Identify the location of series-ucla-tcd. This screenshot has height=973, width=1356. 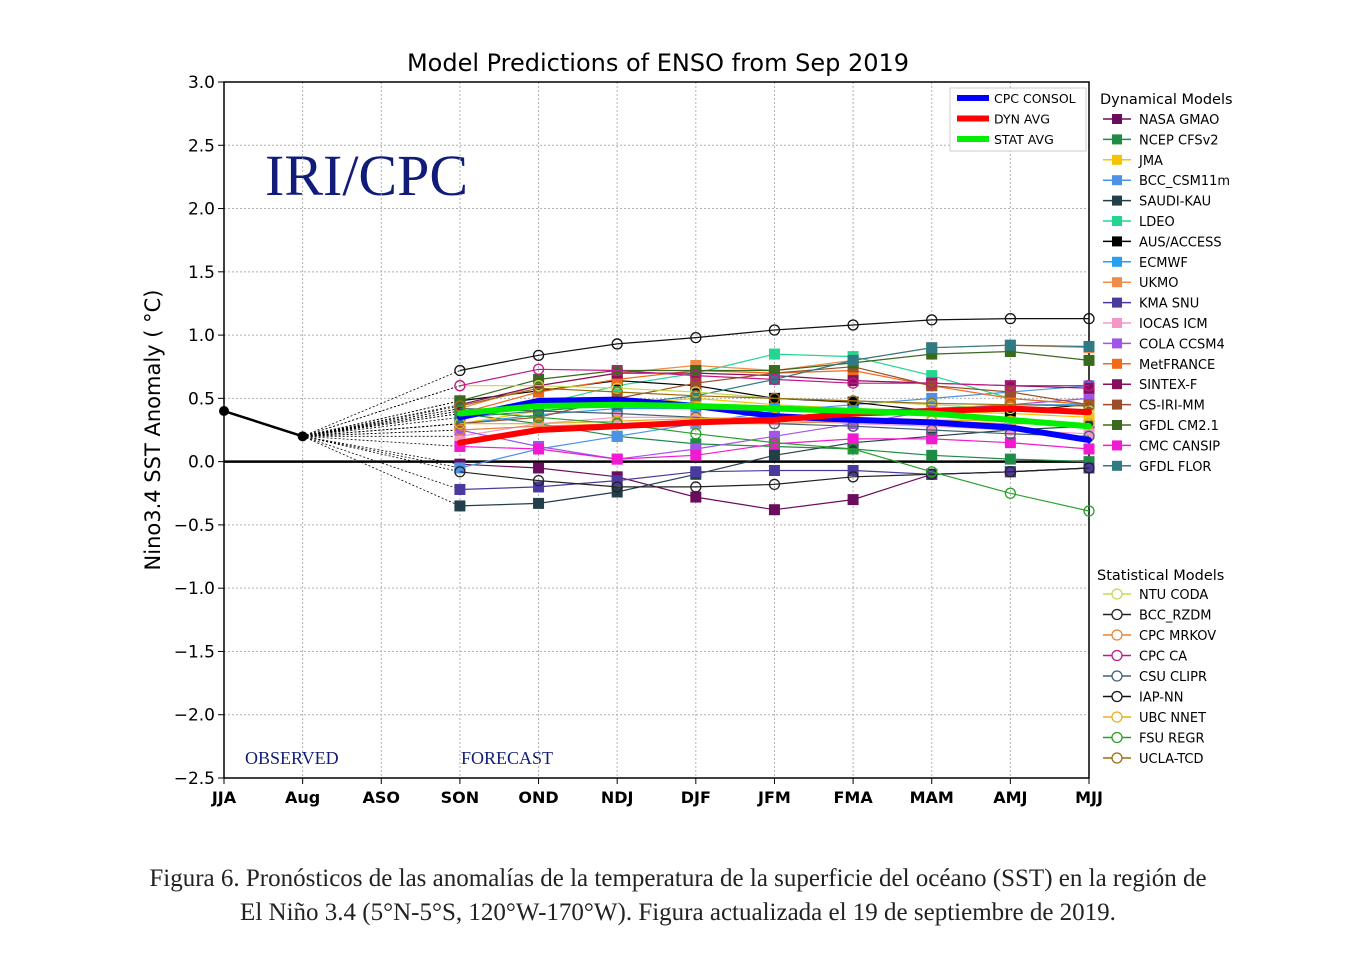
(774, 397).